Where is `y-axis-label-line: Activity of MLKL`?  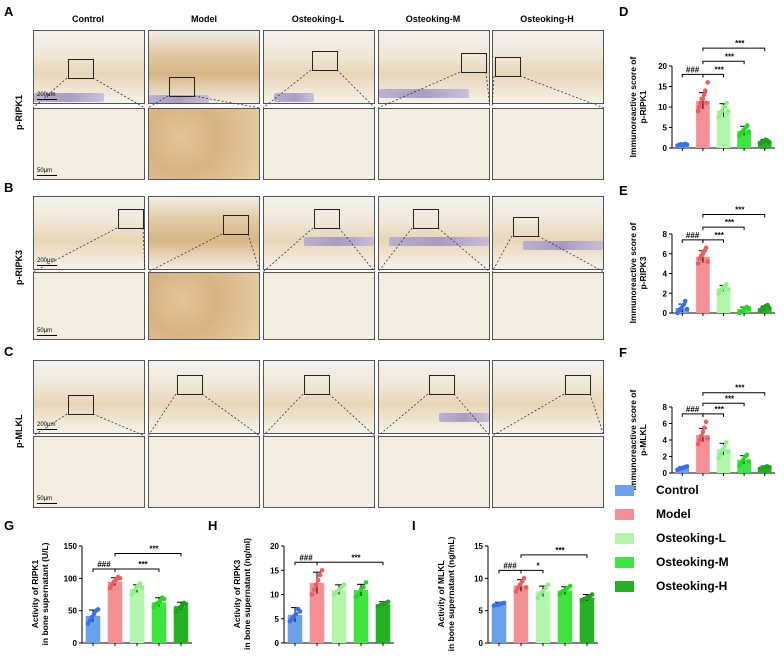
y-axis-label-line: Activity of MLKL is located at coordinates (441, 593).